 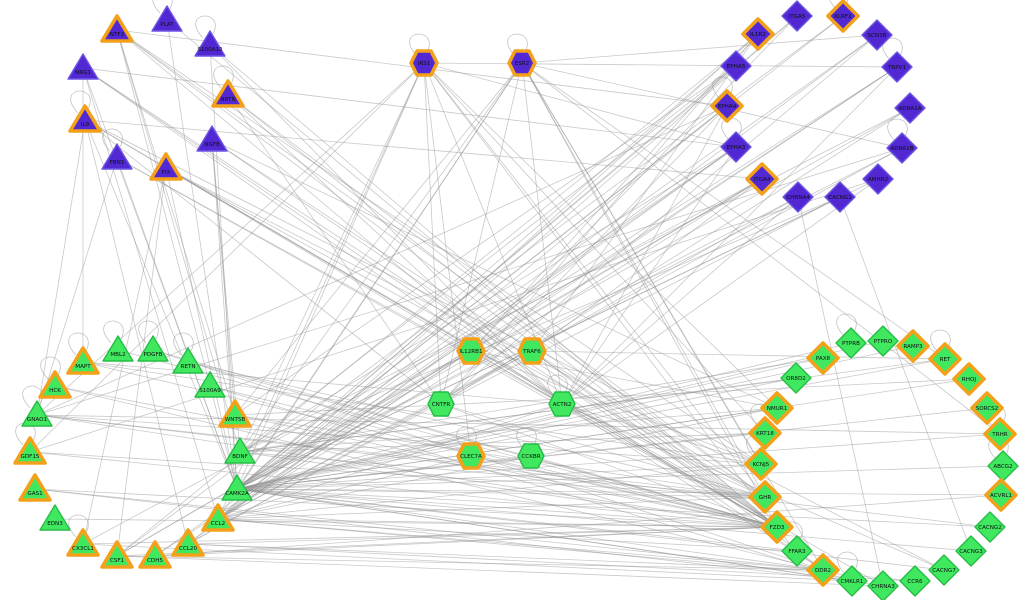 What do you see at coordinates (987, 408) in the screenshot?
I see `node-SORCS2` at bounding box center [987, 408].